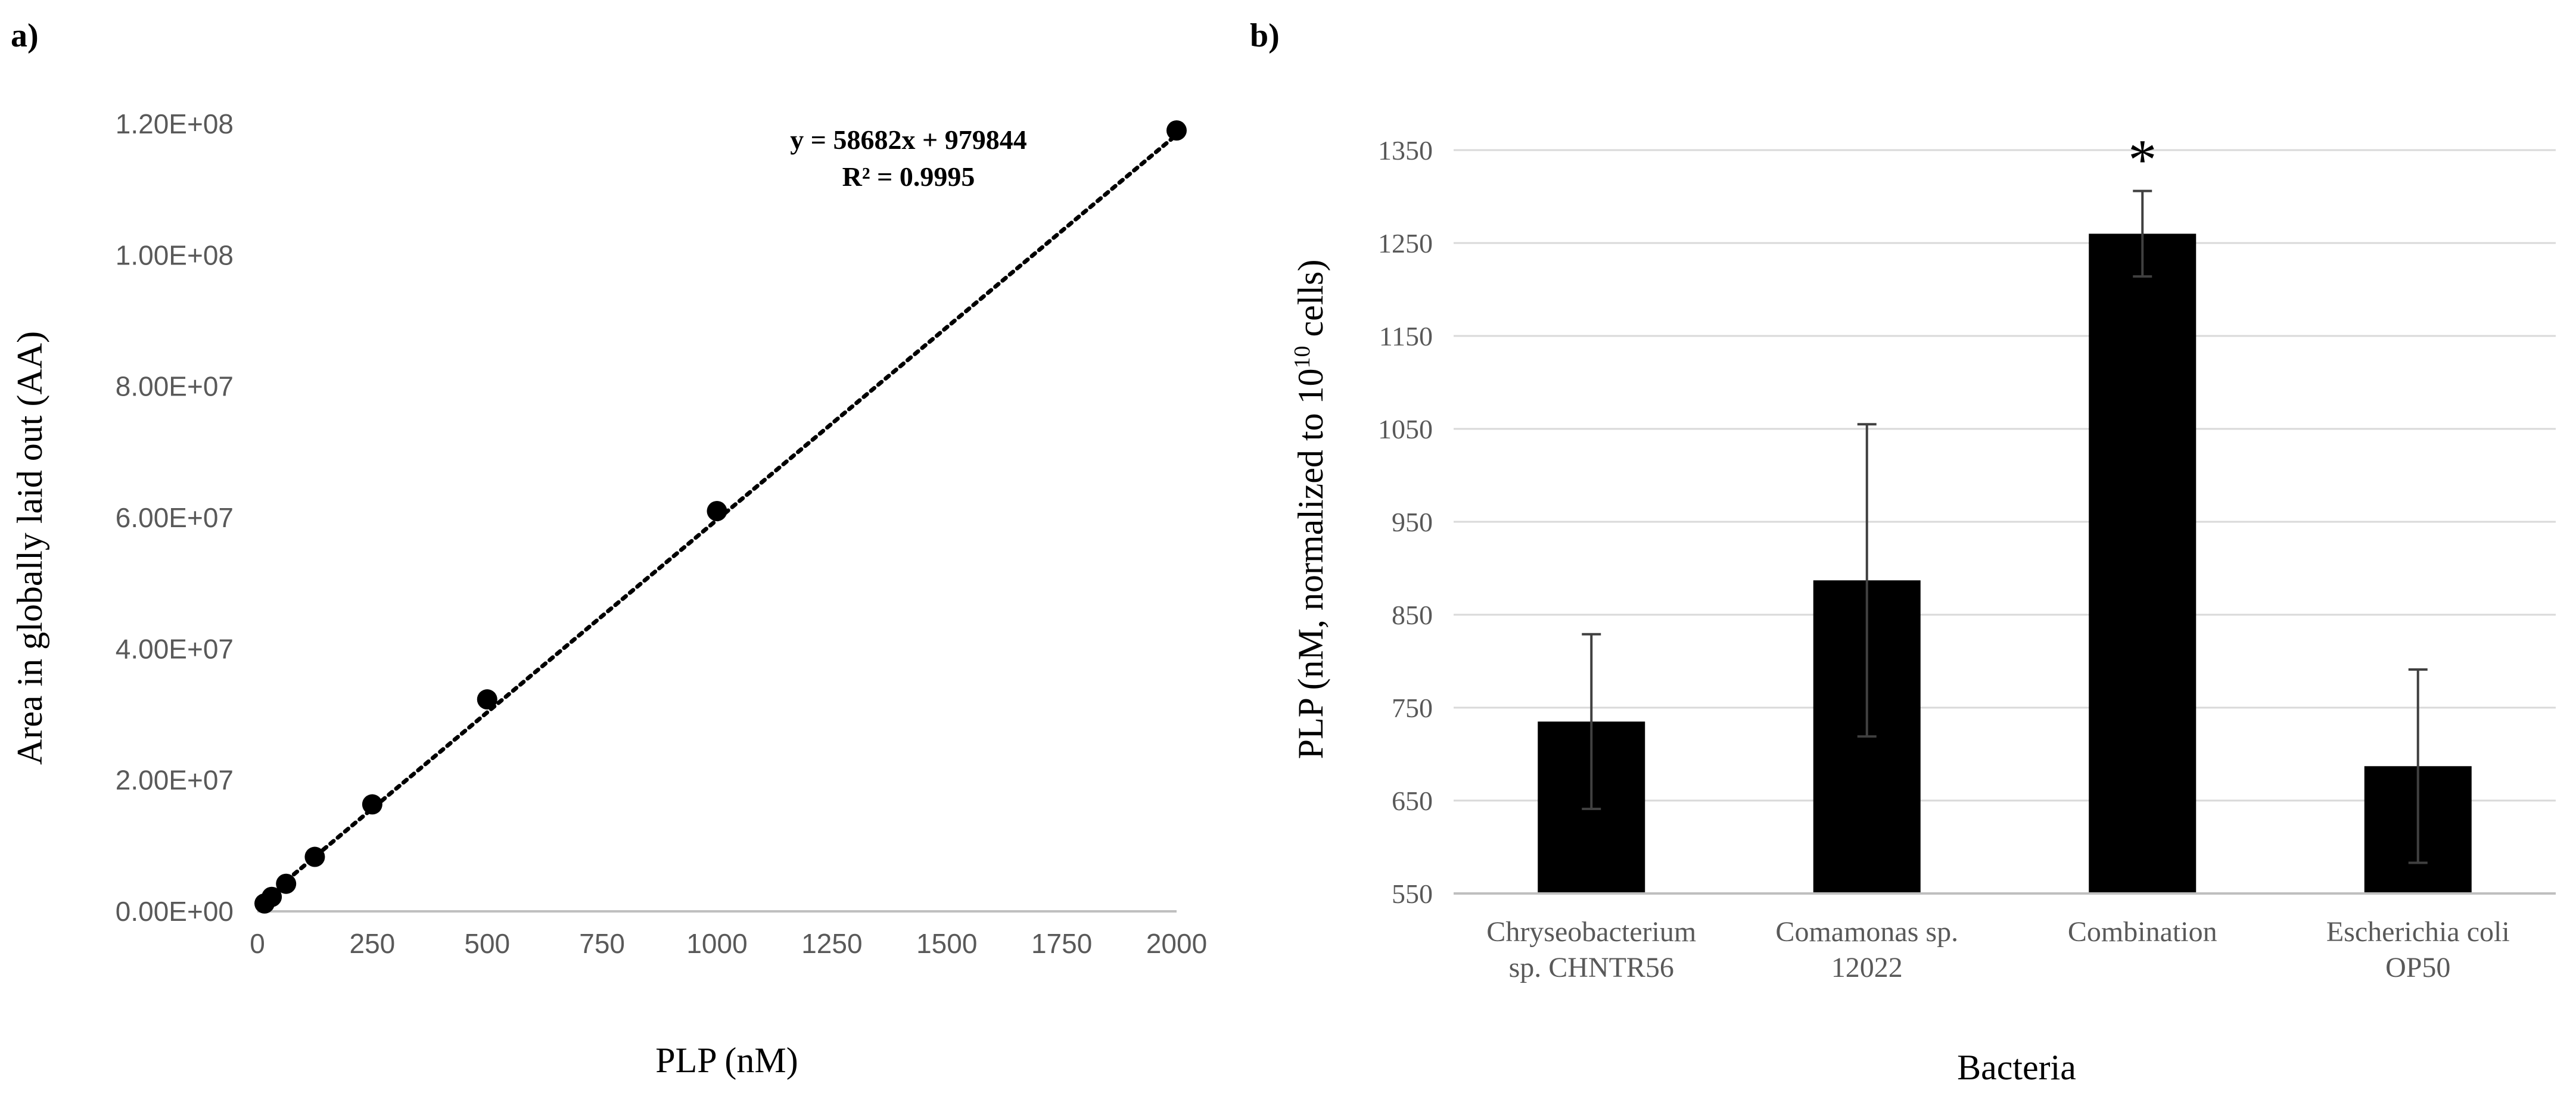  Describe the element at coordinates (1310, 303) in the screenshot. I see `y-title-end: cells)` at that location.